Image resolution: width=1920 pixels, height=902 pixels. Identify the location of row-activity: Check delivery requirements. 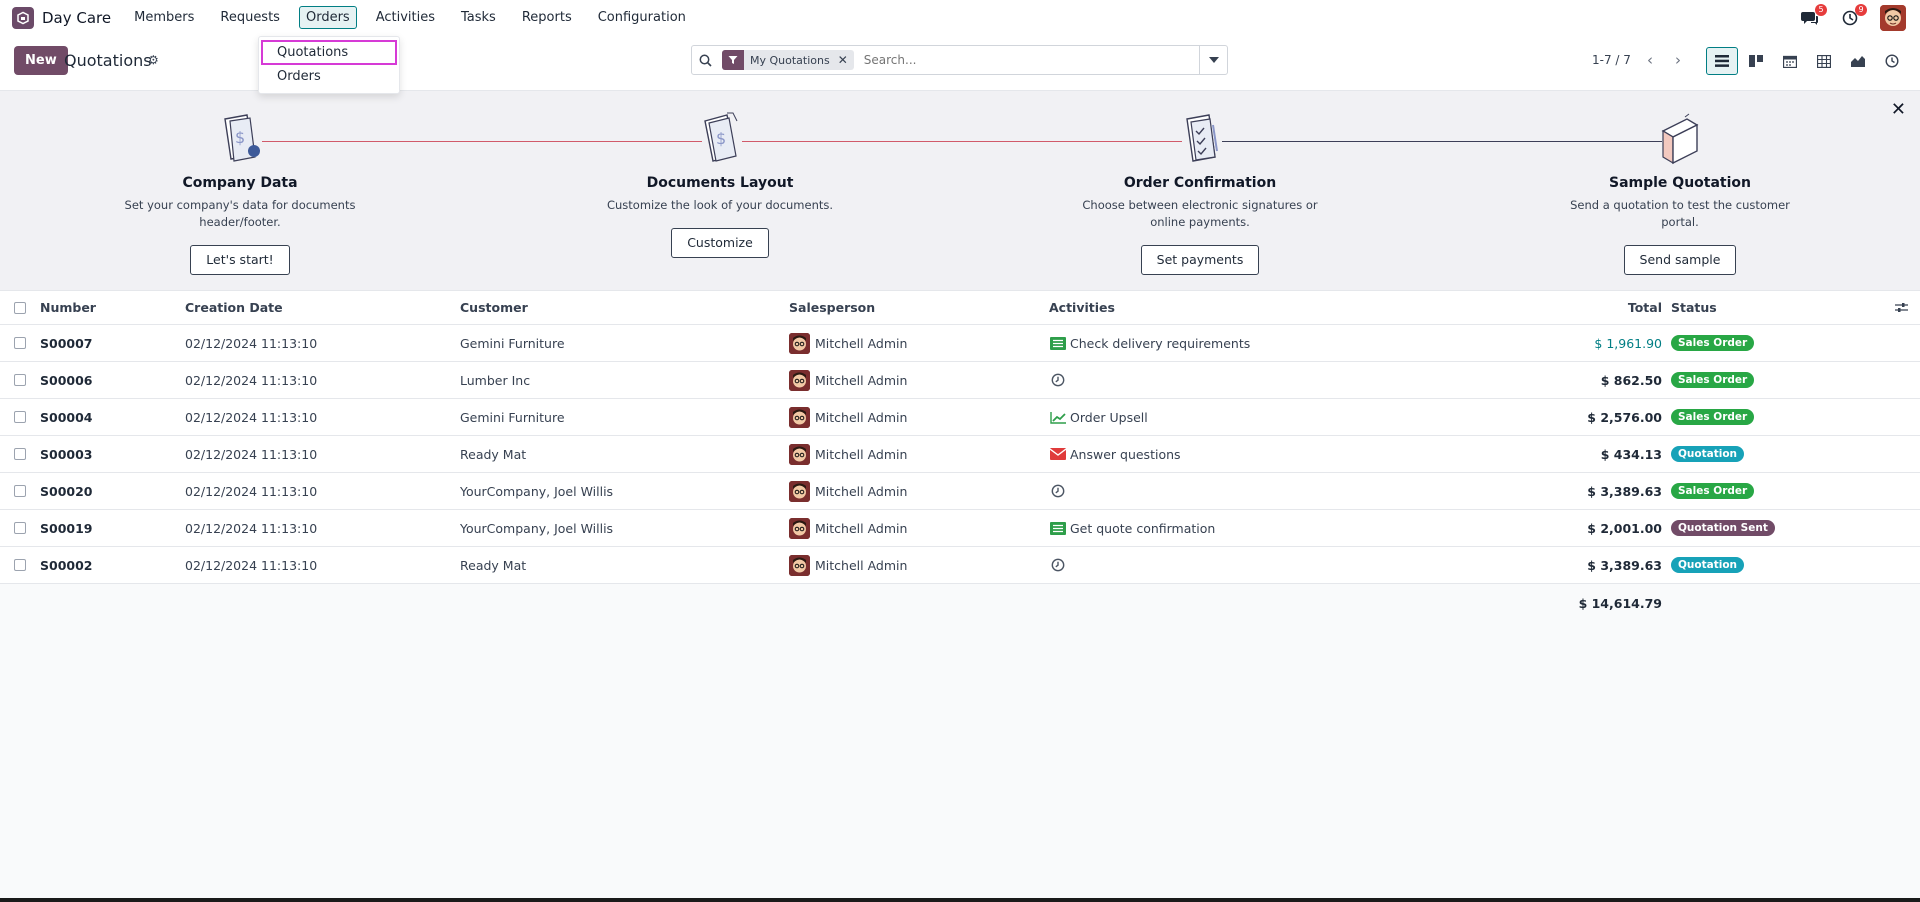
(1149, 343).